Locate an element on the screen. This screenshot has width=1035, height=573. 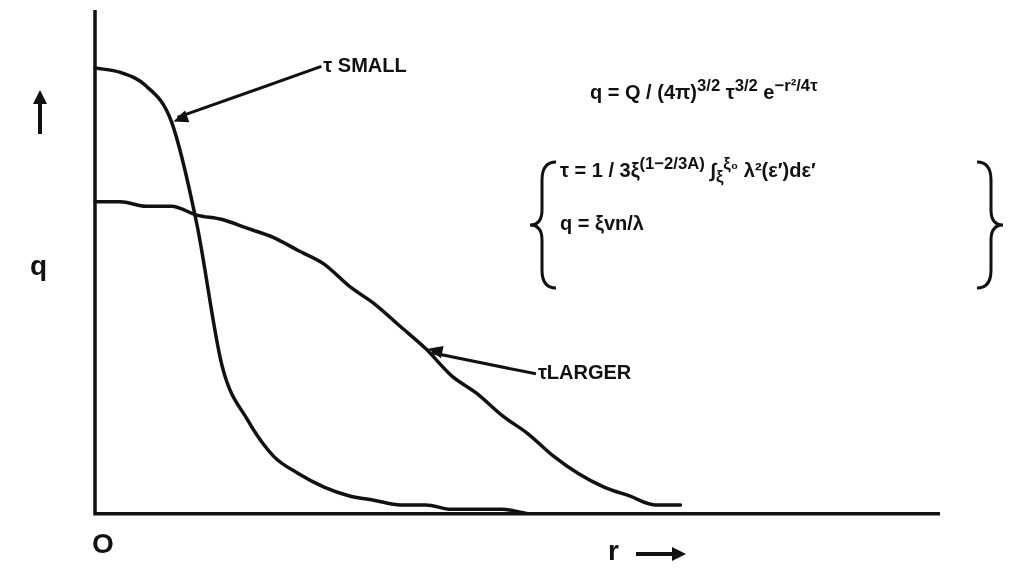
annotation: τ = 1 / 3ξ$^{(1−2/3A)}$ ∫$_{ξ}$$^{ξ₀}$ λ²(ε′)dε′ is located at coordinates (688, 170).